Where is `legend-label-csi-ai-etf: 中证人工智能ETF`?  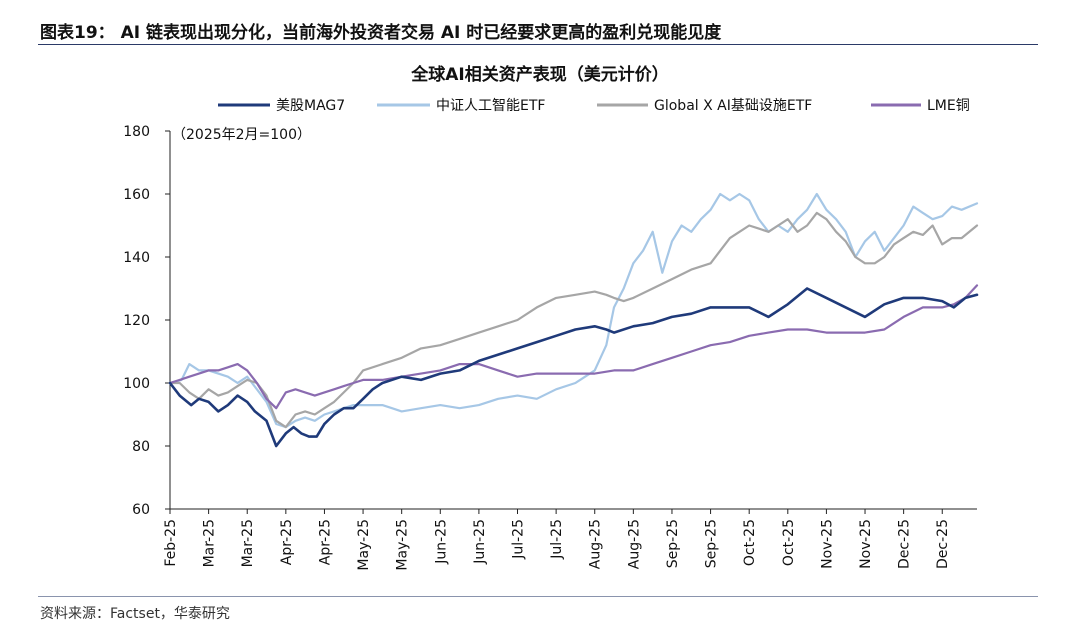 legend-label-csi-ai-etf: 中证人工智能ETF is located at coordinates (490, 106).